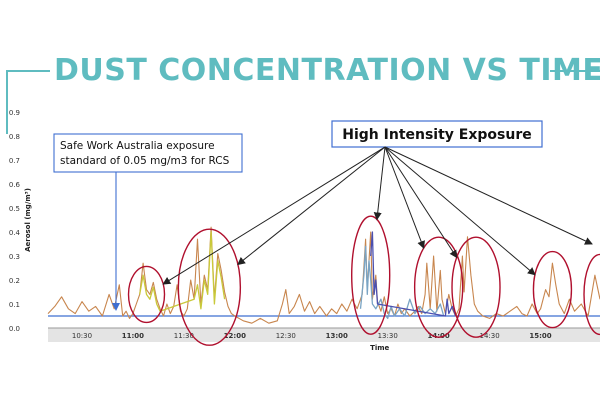 Image resolution: width=600 pixels, height=400 pixels. What do you see at coordinates (235, 336) in the screenshot?
I see `x-tick-label: 12:00` at bounding box center [235, 336].